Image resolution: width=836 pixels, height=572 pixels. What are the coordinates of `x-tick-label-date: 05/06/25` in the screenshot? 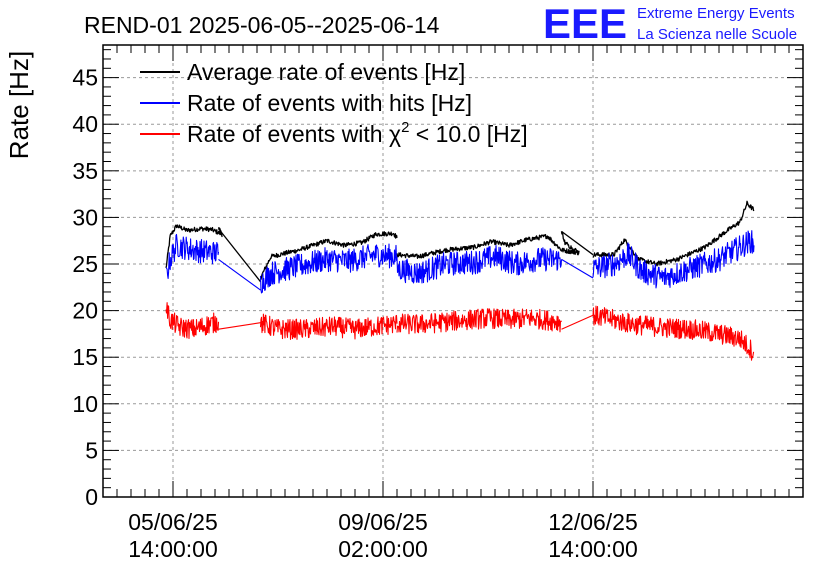 It's located at (173, 522).